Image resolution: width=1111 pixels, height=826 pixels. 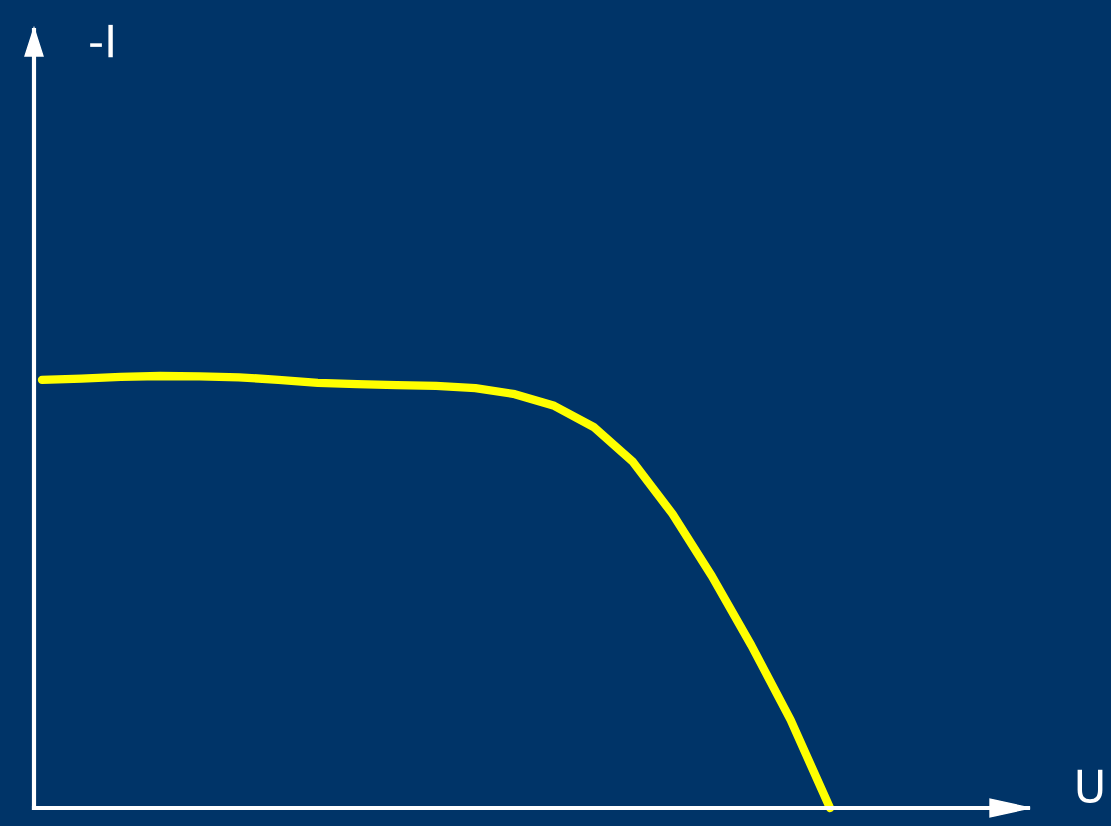 I want to click on text: -I, so click(x=101, y=41).